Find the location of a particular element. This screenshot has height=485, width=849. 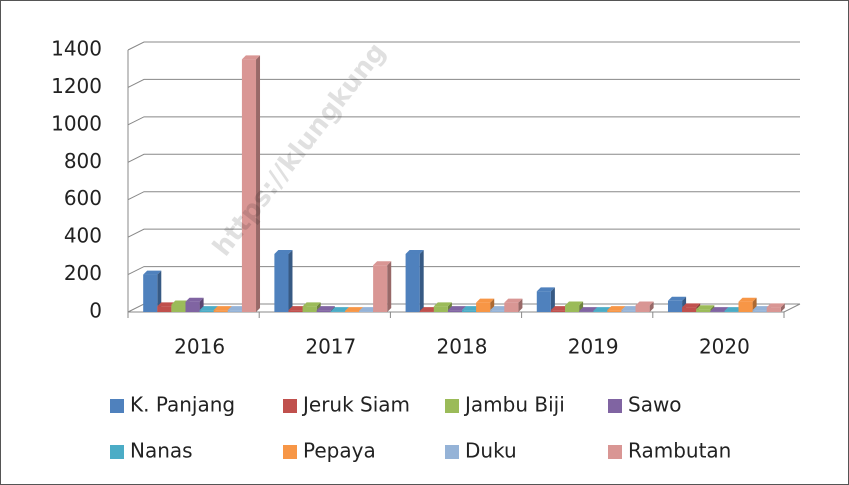

legend-label: Sawo is located at coordinates (655, 405).